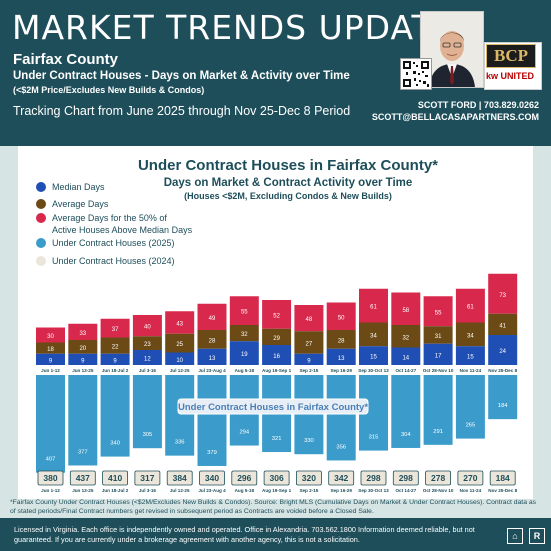 The width and height of the screenshot is (551, 551). I want to click on bcp-logo: BCP, so click(511, 56).